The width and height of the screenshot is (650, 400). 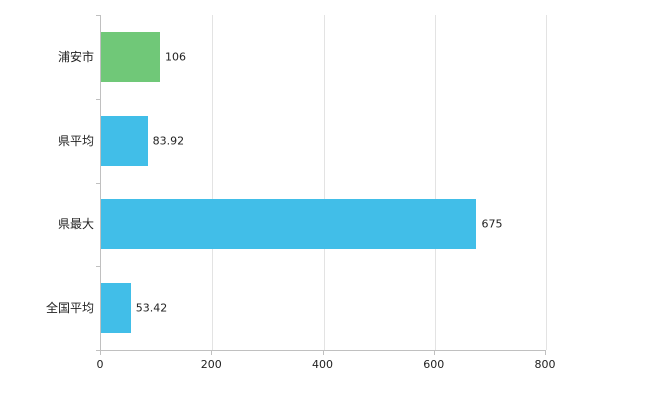 I want to click on x-axis-label: 400, so click(x=322, y=364).